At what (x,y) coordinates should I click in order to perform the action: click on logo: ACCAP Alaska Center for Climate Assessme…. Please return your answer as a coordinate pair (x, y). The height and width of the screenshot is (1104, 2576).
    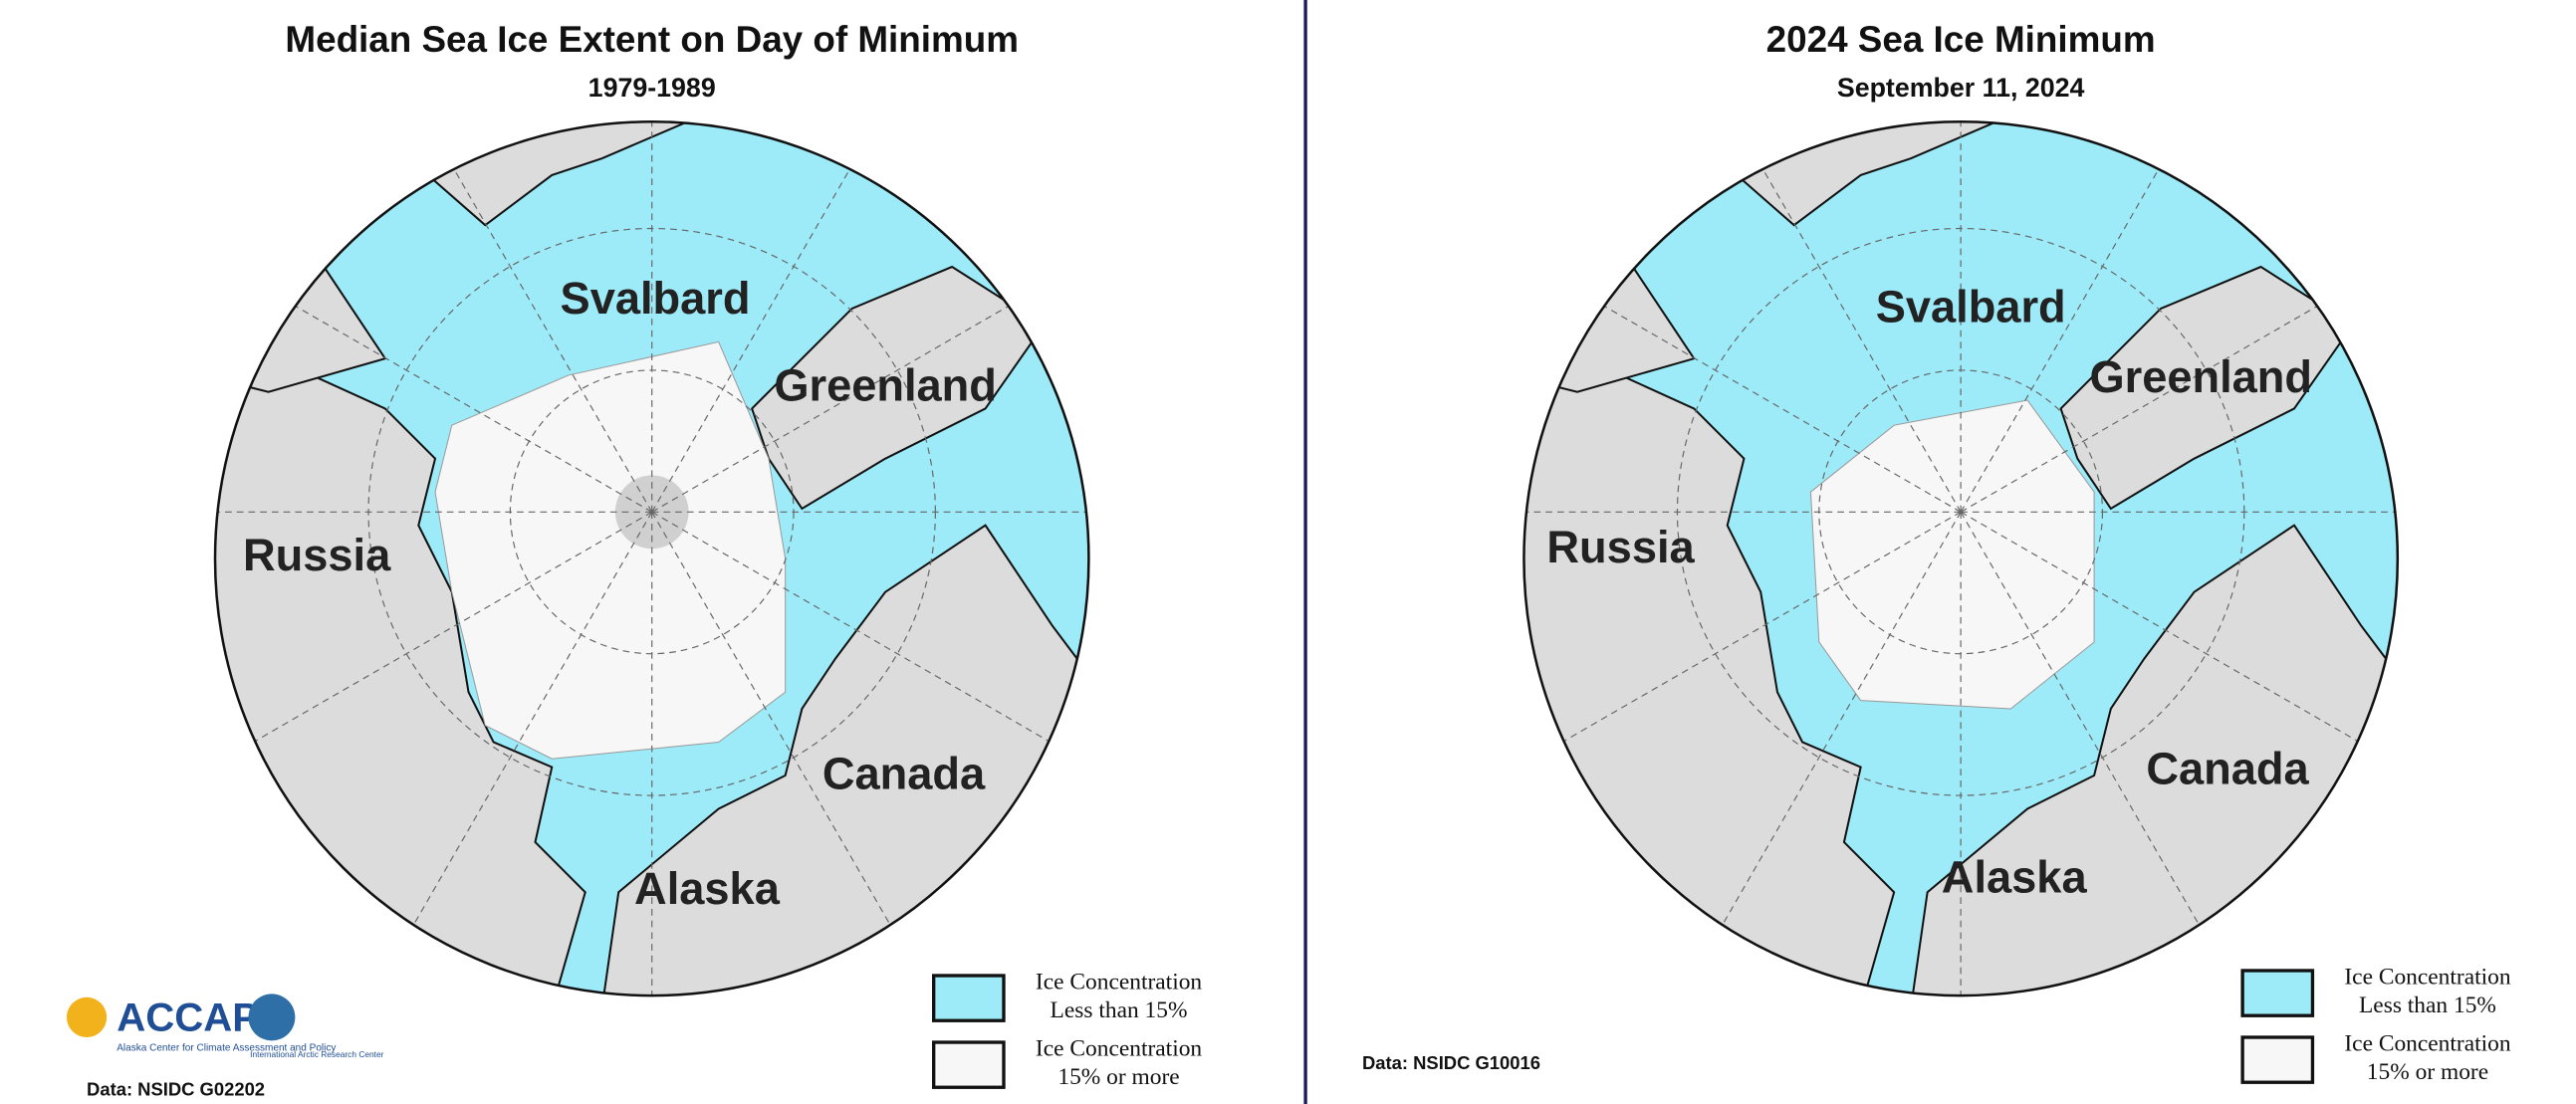
    Looking at the image, I should click on (225, 1026).